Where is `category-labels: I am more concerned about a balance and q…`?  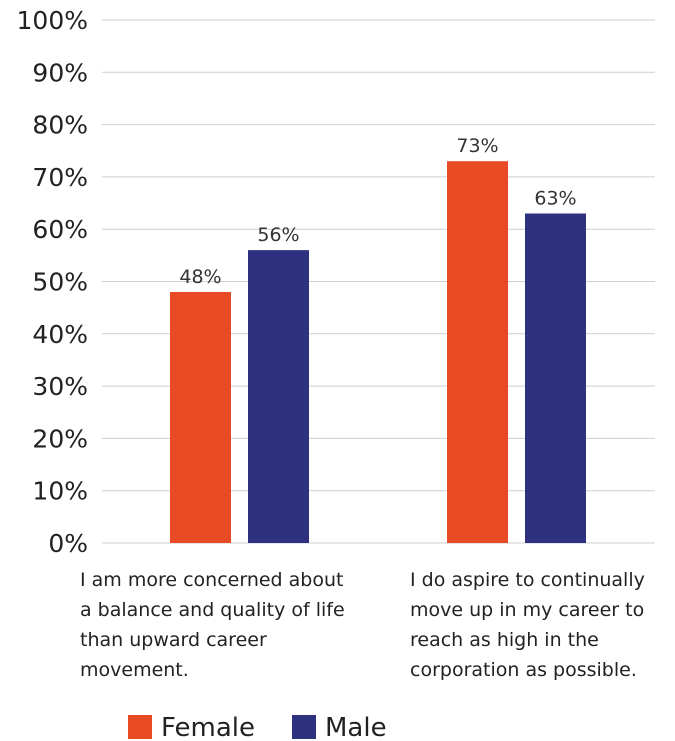
category-labels: I am more concerned about a balance and q… is located at coordinates (362, 625).